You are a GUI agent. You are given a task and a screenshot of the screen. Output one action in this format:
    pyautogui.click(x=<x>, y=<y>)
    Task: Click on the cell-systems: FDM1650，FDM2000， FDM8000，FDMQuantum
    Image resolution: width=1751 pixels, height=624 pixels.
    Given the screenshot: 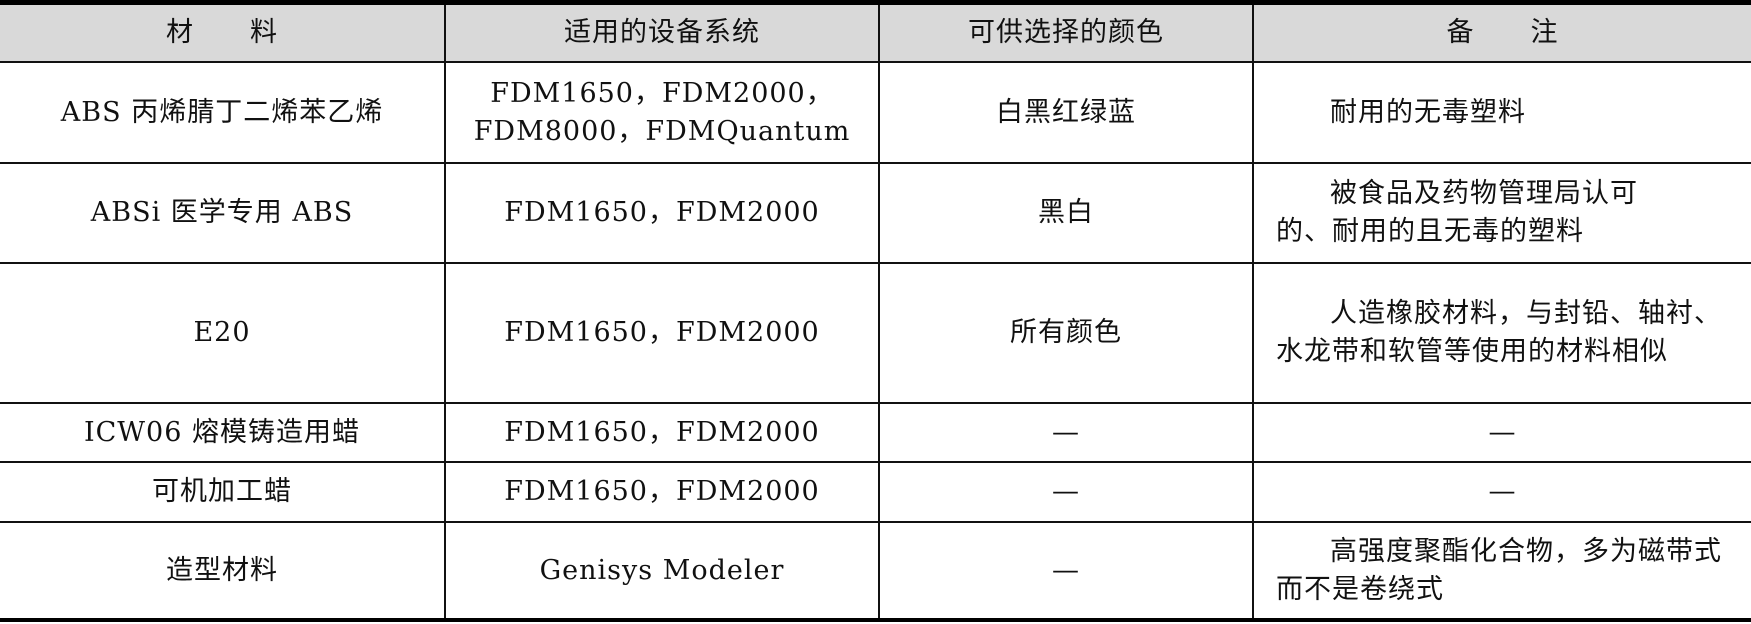 What is the action you would take?
    pyautogui.click(x=662, y=112)
    